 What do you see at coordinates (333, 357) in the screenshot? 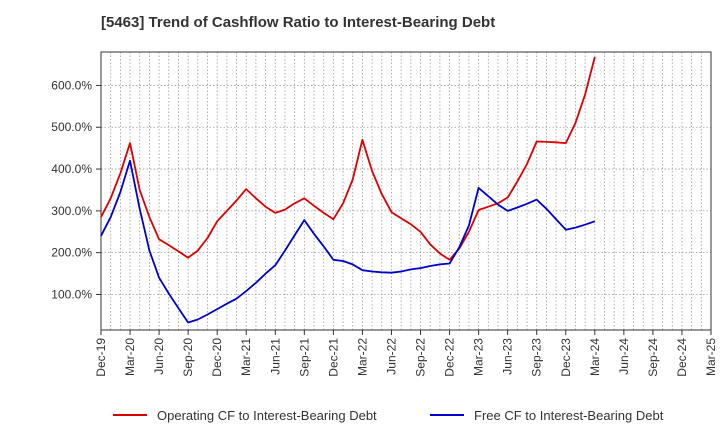
I see `x-tick-label: Dec-21` at bounding box center [333, 357].